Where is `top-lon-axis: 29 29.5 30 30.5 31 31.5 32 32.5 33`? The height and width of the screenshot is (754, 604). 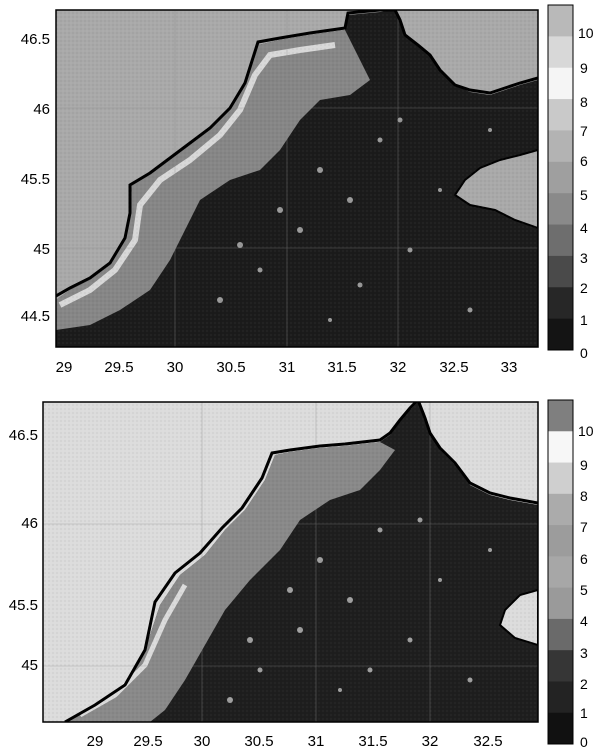
top-lon-axis: 29 29.5 30 30.5 31 31.5 32 32.5 33 is located at coordinates (287, 367).